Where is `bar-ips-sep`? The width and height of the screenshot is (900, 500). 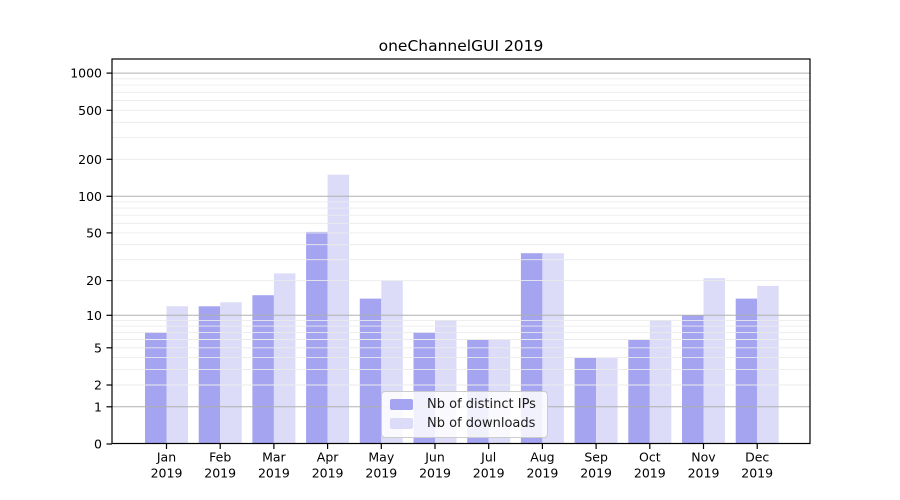 bar-ips-sep is located at coordinates (585, 400).